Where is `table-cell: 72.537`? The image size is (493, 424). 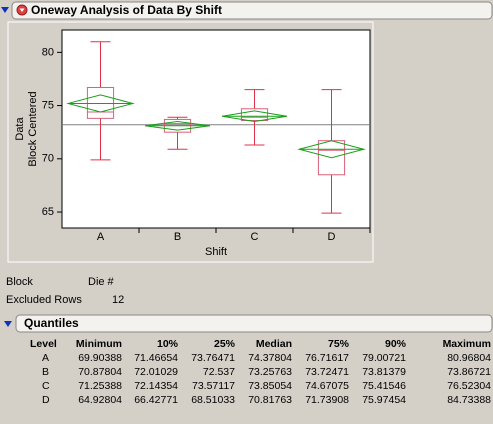 table-cell: 72.537 is located at coordinates (219, 372).